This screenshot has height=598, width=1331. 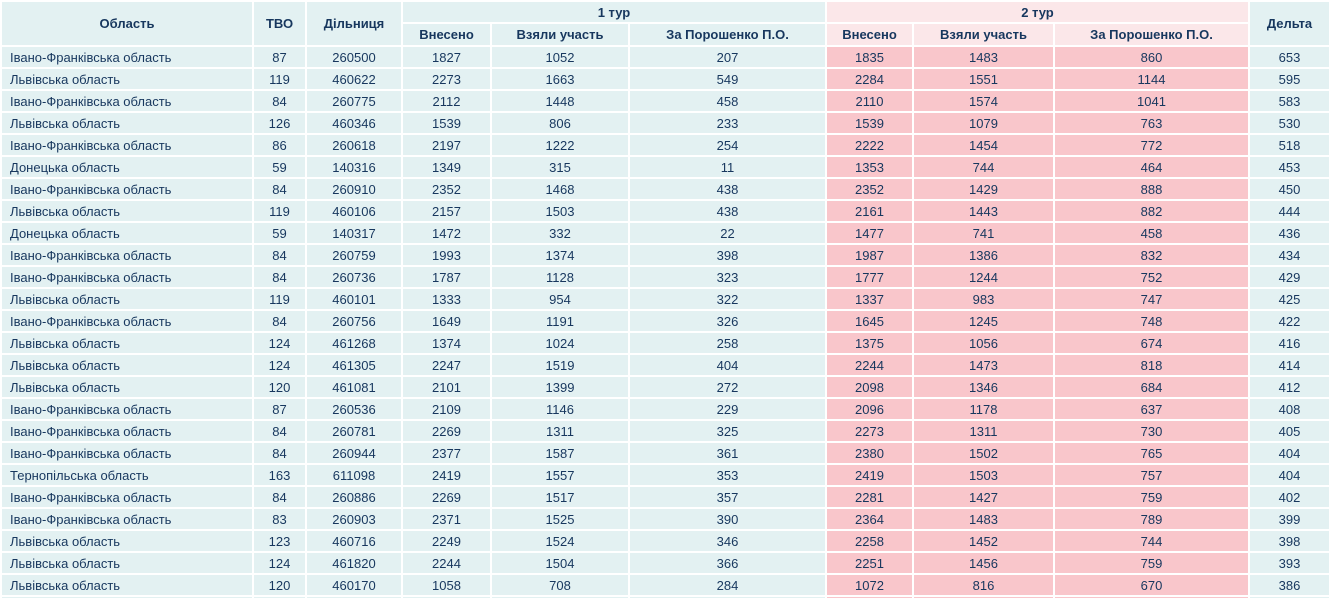 I want to click on cell-round1-za-poroshenko: 404, so click(x=727, y=365).